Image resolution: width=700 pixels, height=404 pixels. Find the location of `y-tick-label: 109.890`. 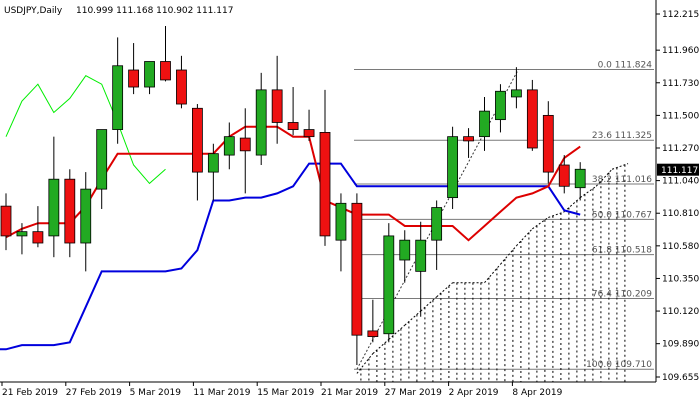

y-tick-label: 109.890 is located at coordinates (680, 345).